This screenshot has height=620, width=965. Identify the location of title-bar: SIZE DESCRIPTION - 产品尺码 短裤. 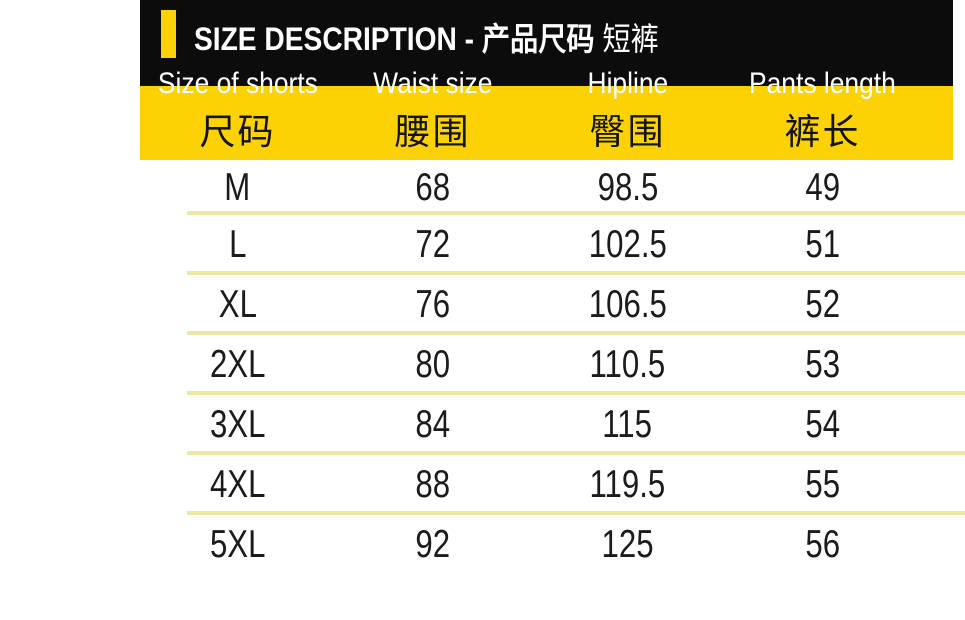
(546, 43).